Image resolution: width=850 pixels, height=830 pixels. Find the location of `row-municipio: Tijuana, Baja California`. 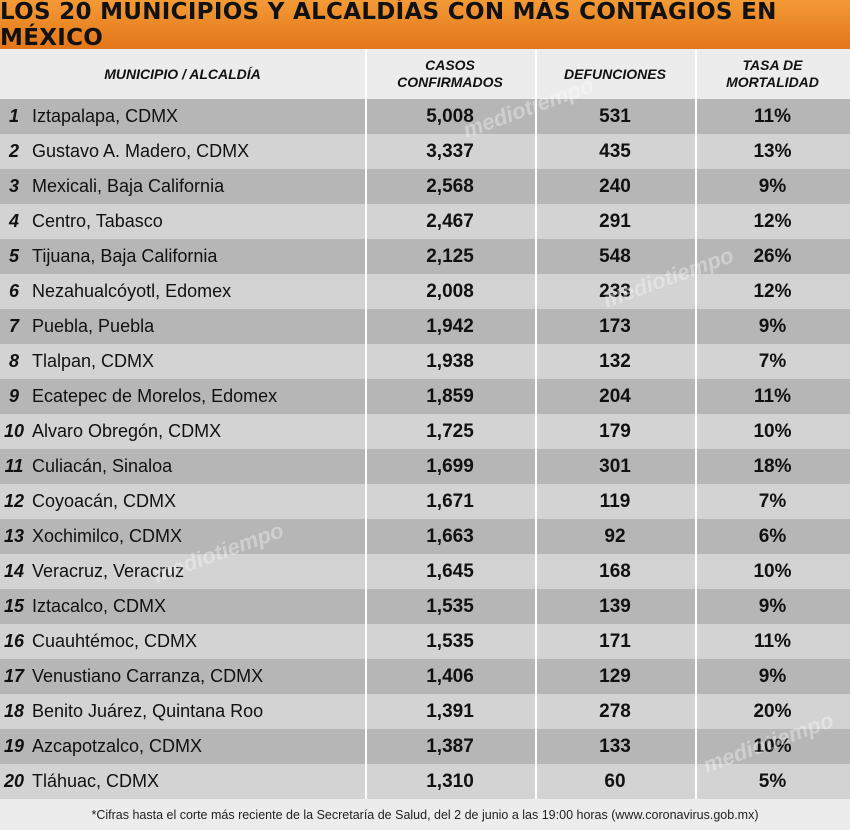

row-municipio: Tijuana, Baja California is located at coordinates (125, 256).